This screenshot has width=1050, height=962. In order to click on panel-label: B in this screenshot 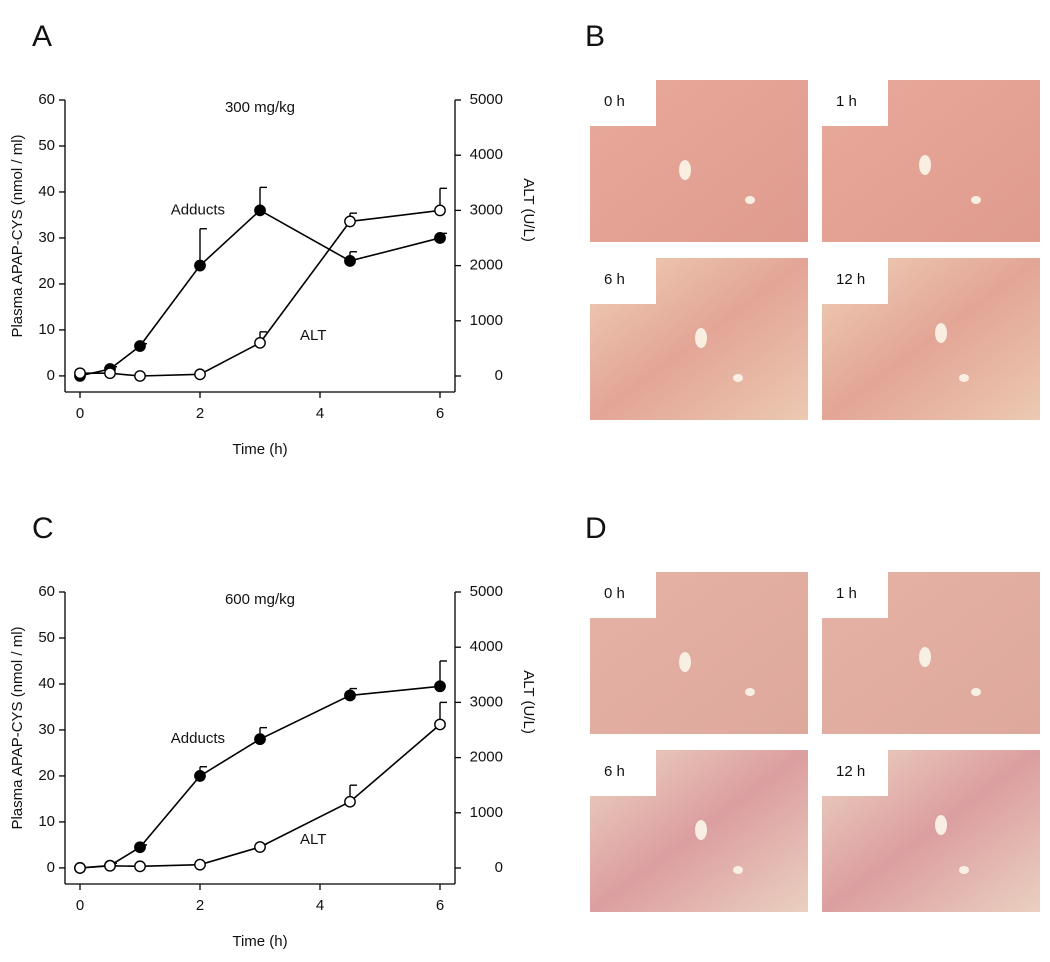, I will do `click(595, 36)`.